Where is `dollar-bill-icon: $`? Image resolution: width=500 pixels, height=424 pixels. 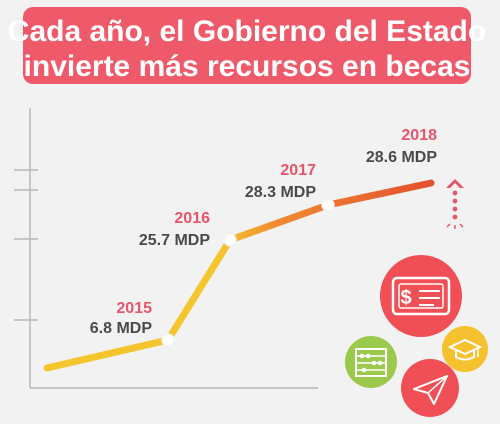
dollar-bill-icon: $ is located at coordinates (421, 296).